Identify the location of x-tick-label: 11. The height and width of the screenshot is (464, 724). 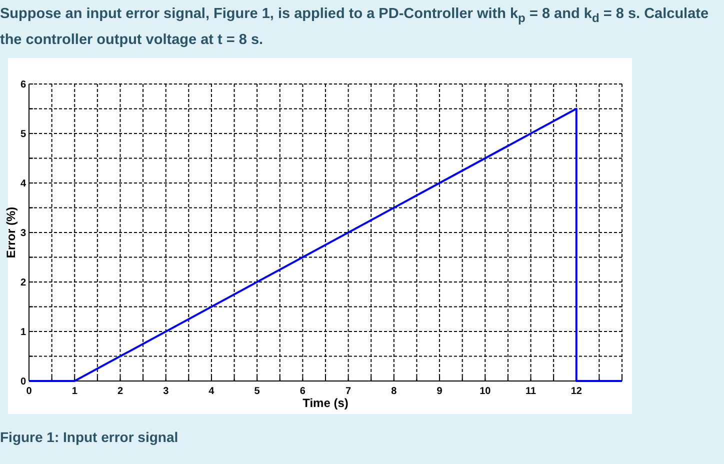
(530, 391).